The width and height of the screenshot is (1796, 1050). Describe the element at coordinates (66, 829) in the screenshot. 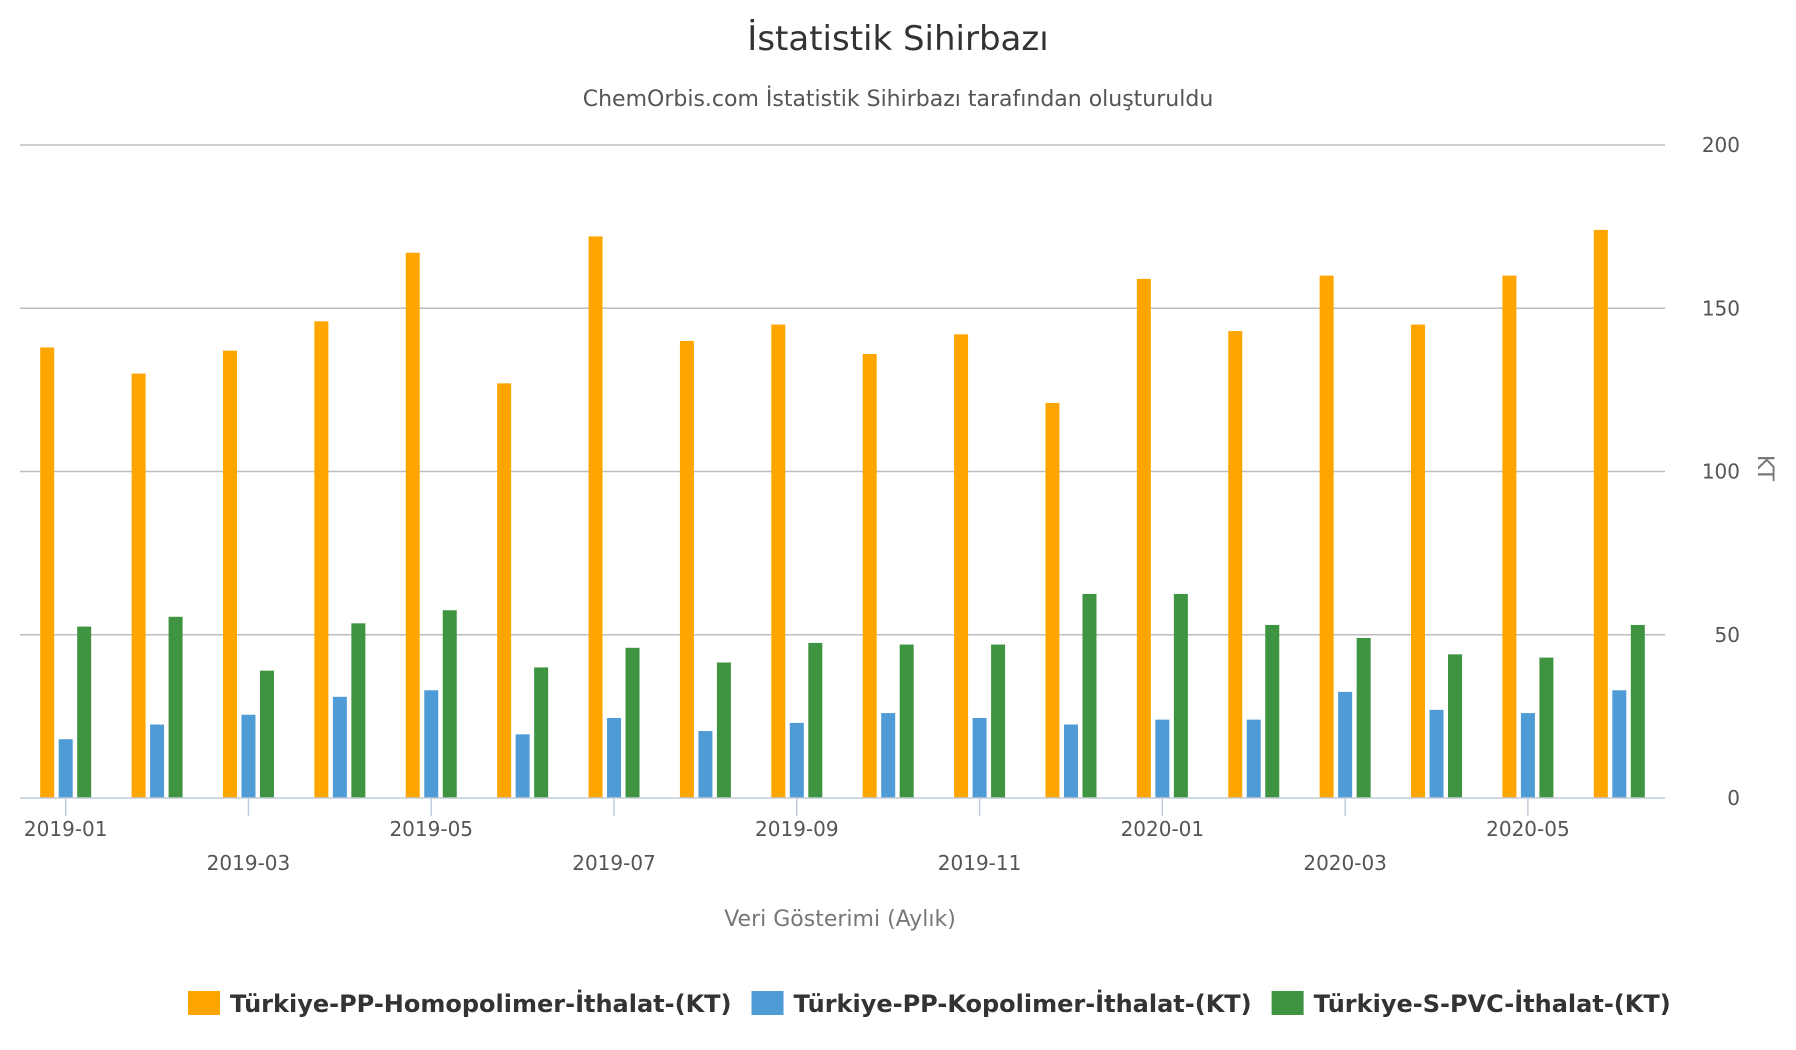

I see `x-tick-label: 2019-01` at that location.